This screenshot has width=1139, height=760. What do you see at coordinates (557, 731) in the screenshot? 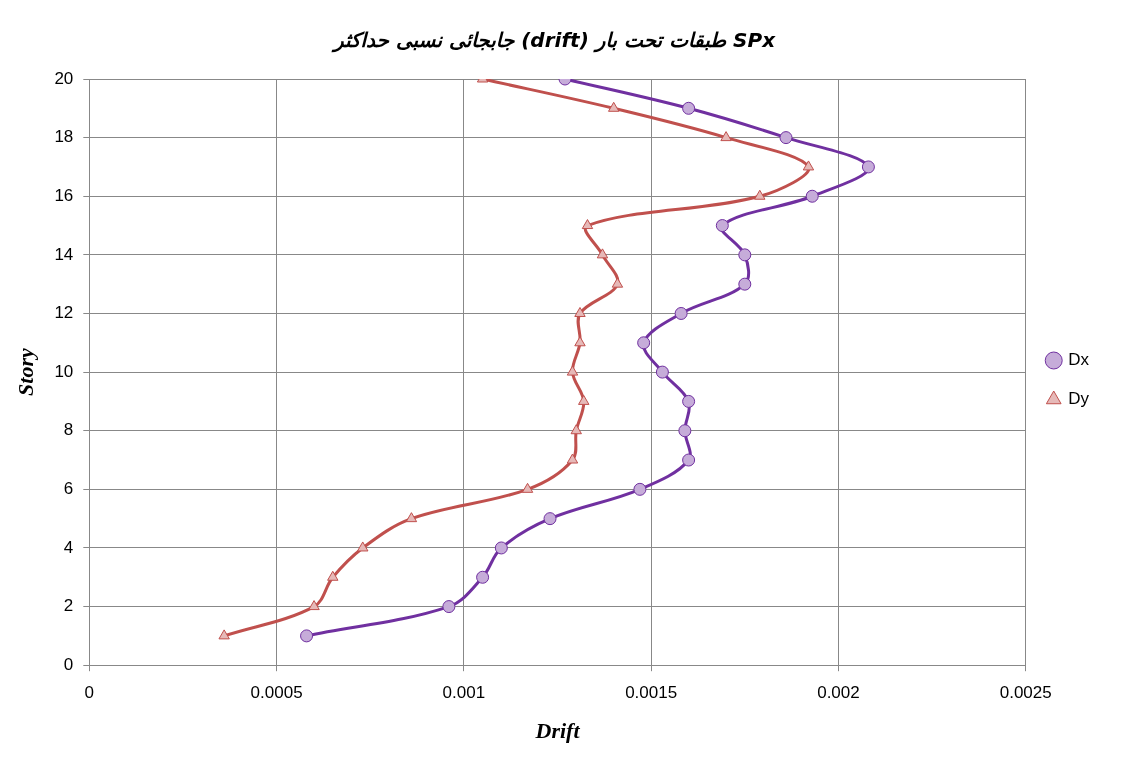
I see `x-axis-title: Drift` at bounding box center [557, 731].